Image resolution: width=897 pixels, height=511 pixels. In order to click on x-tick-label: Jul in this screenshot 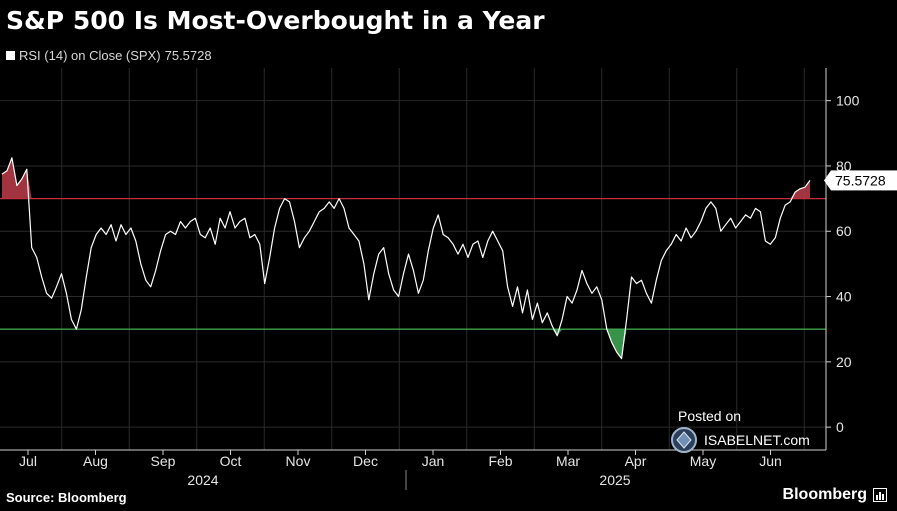, I will do `click(28, 461)`.